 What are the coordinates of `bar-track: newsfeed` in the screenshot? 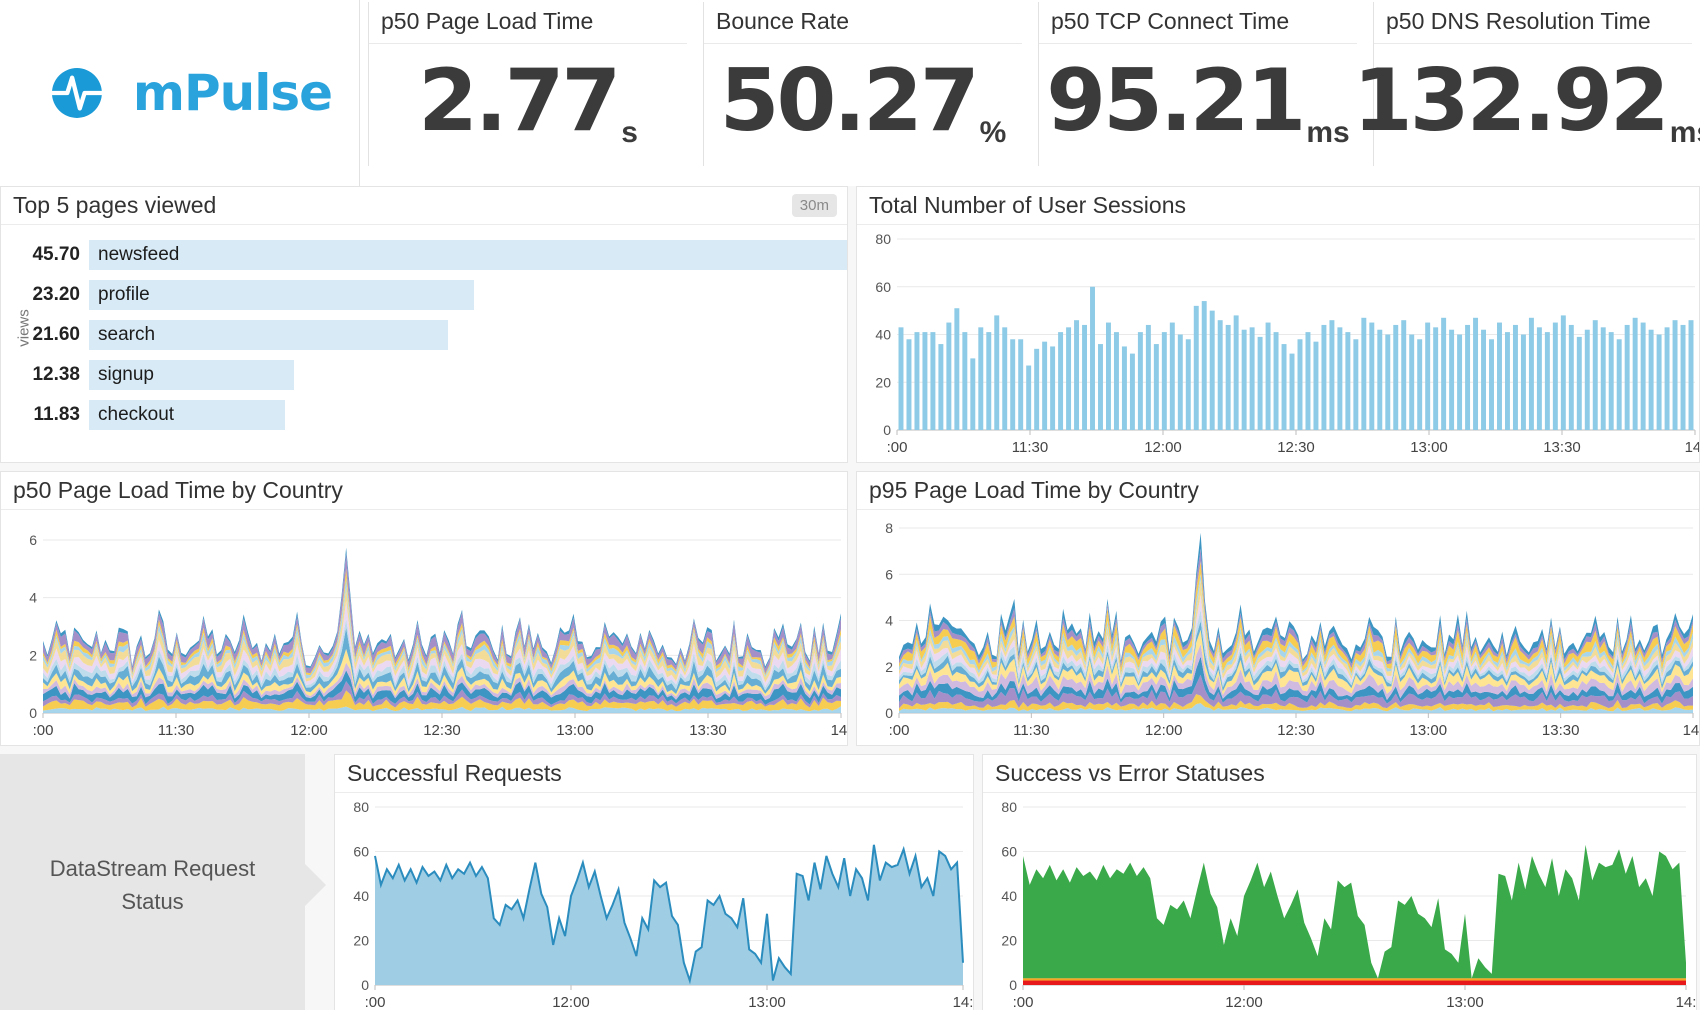 It's located at (468, 255).